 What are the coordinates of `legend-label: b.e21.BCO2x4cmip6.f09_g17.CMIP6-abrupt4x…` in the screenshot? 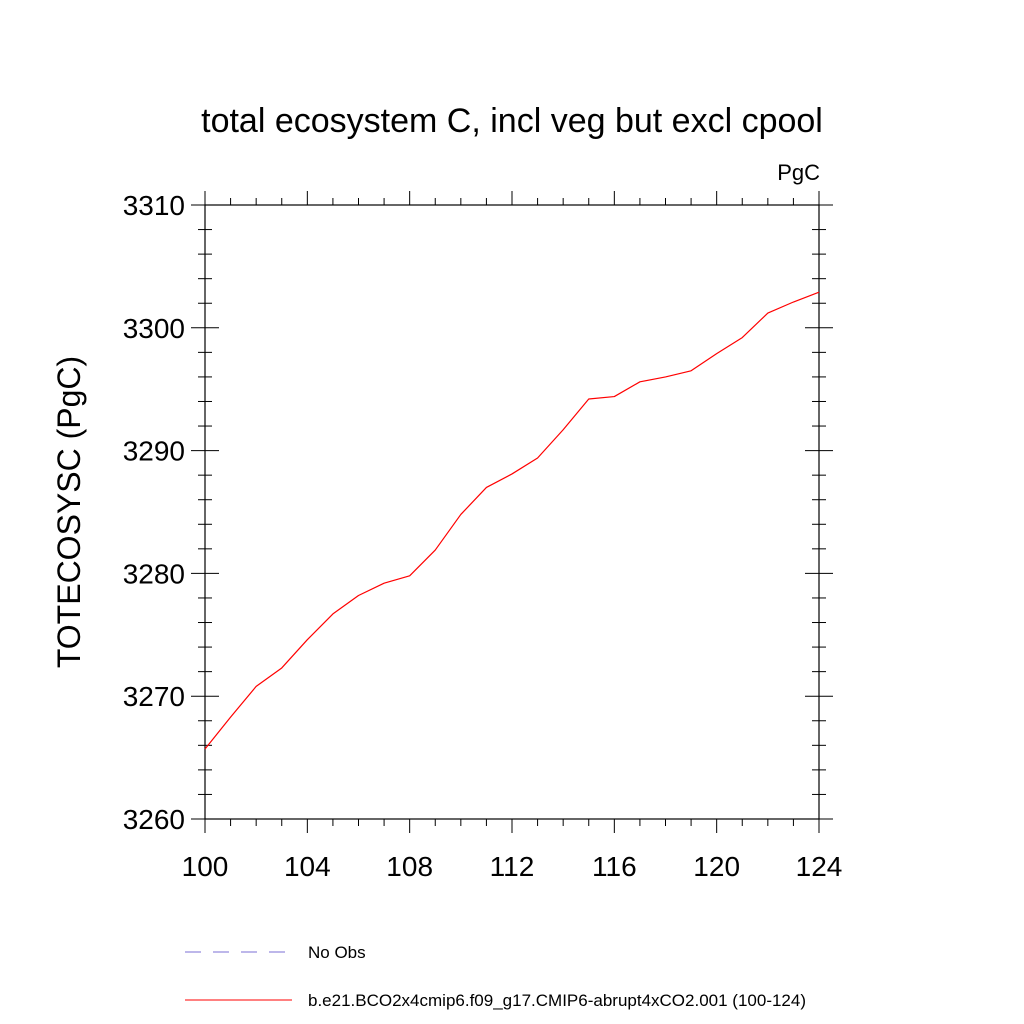 It's located at (557, 1000).